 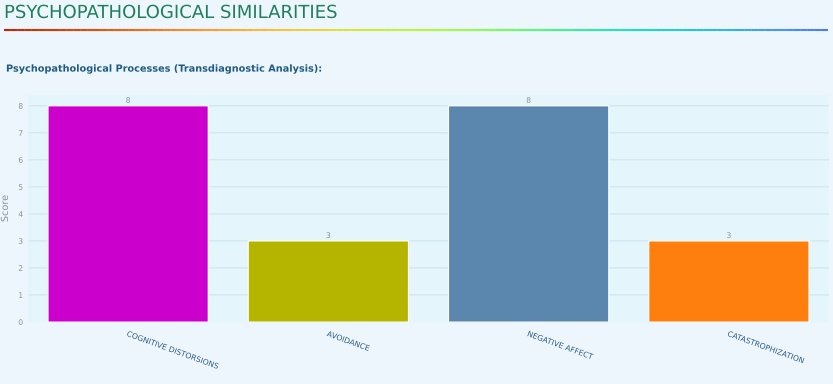 What do you see at coordinates (171, 11) in the screenshot?
I see `chart-title: PSYCHOPATHOLOGICAL SIMILARITIES` at bounding box center [171, 11].